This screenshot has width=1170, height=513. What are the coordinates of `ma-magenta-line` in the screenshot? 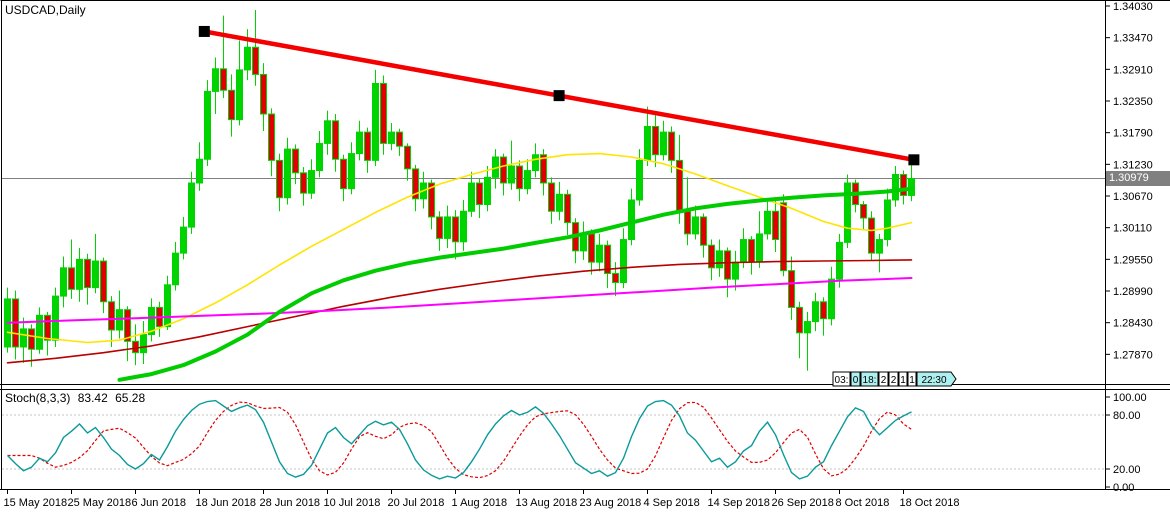 It's located at (459, 300).